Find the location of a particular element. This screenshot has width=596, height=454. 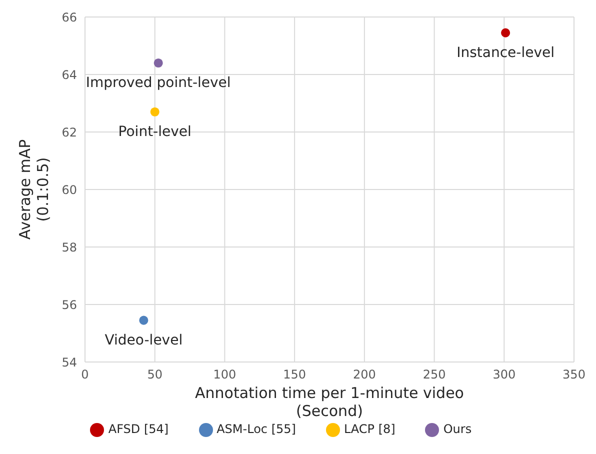

y-tick-label: 64 is located at coordinates (69, 75).